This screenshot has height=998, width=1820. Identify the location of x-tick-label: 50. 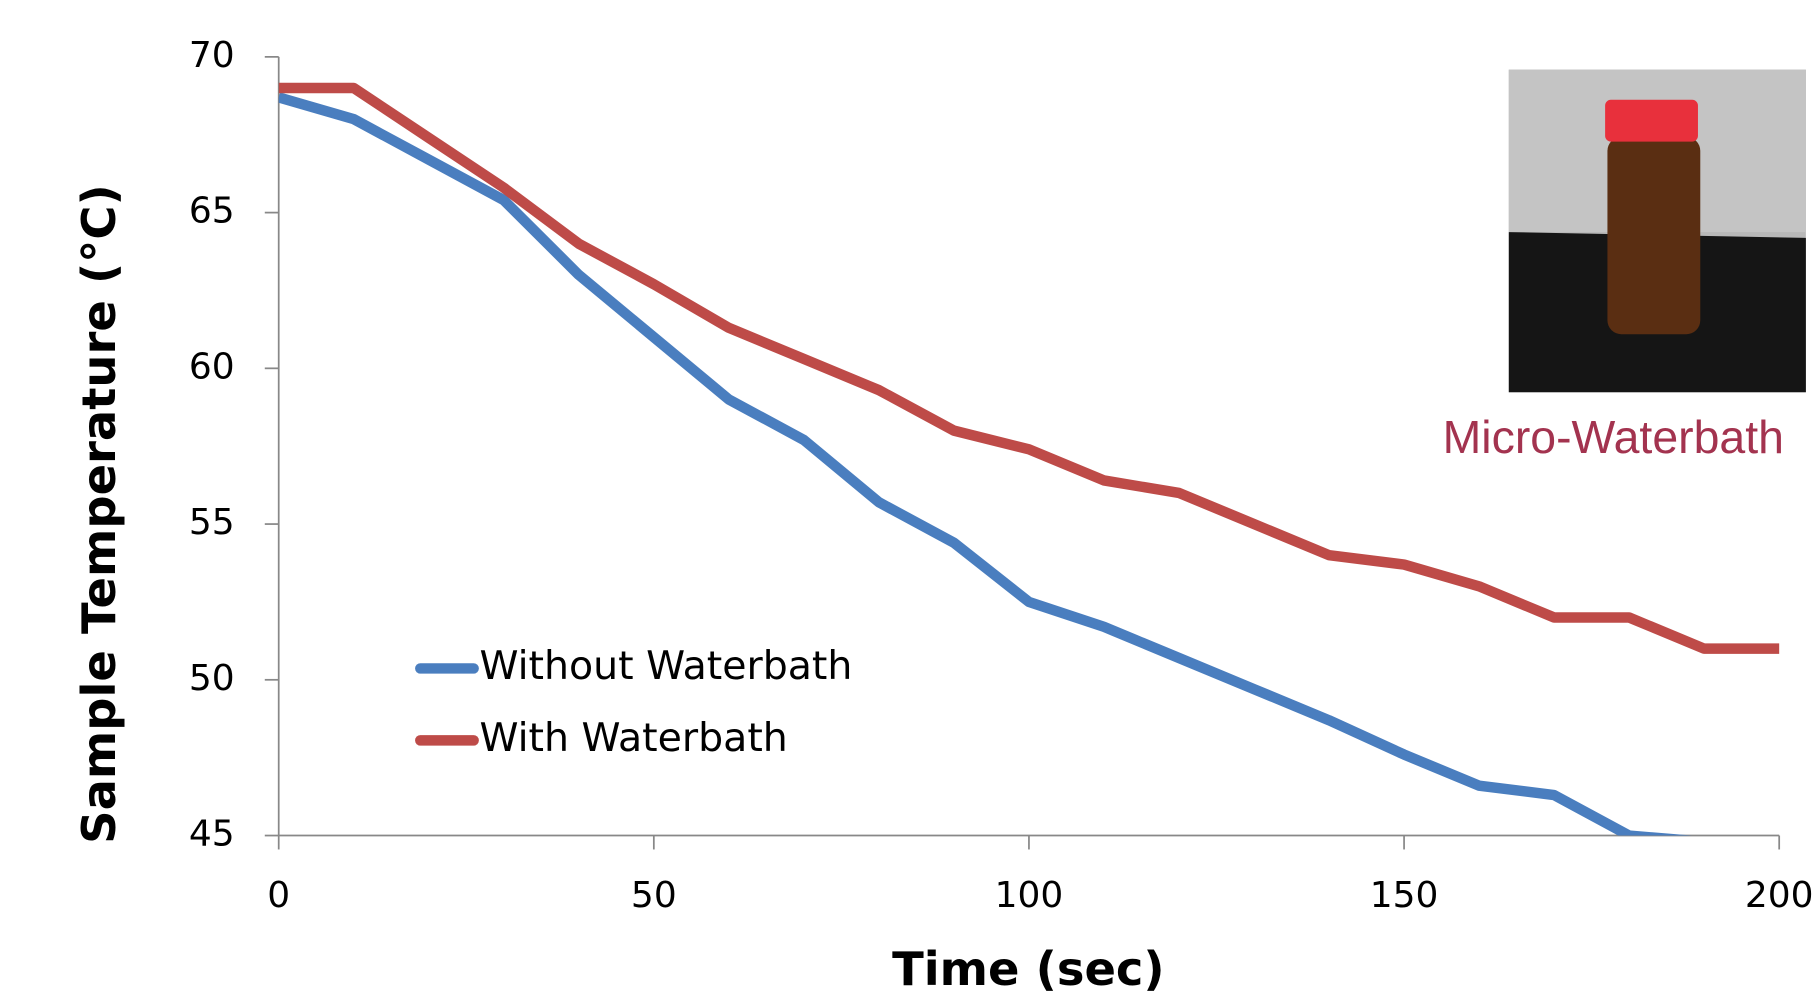
(654, 895).